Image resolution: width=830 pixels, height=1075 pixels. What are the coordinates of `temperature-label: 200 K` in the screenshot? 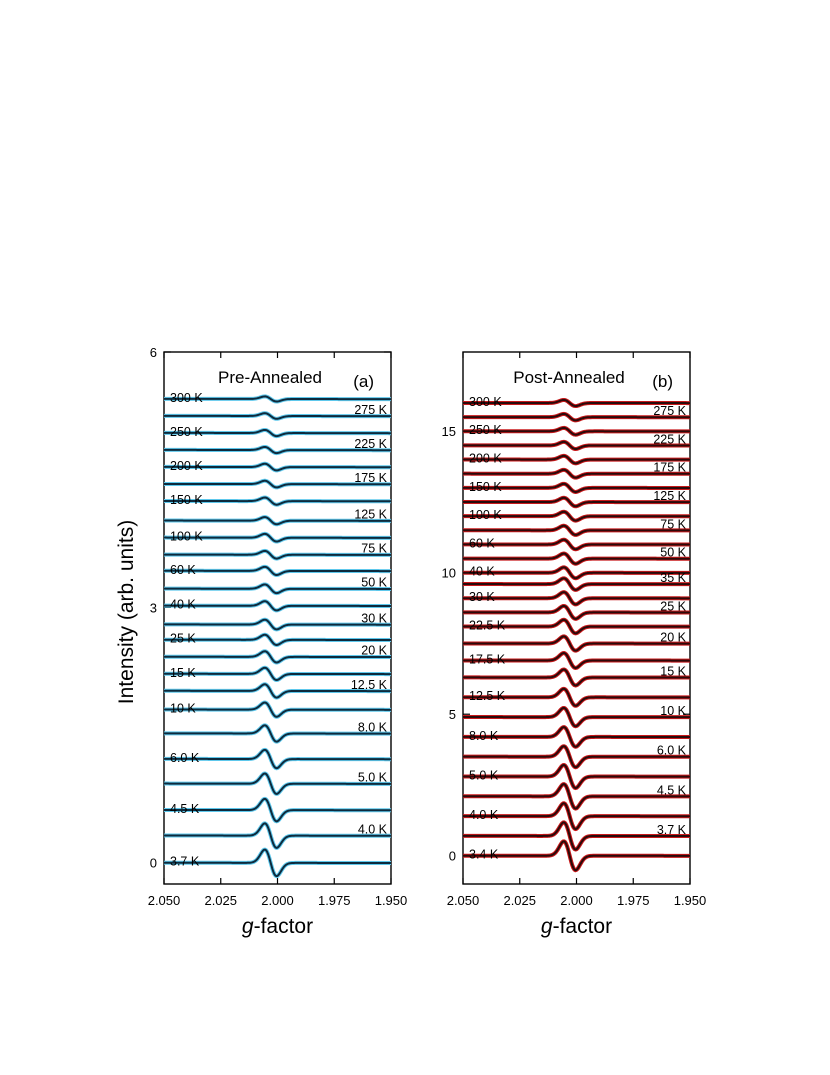 It's located at (186, 466).